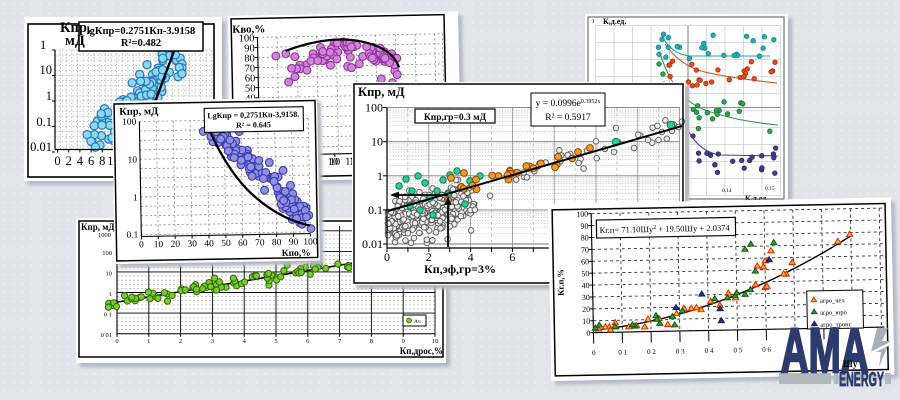  I want to click on svg-text: К,д.ед., so click(614, 21).